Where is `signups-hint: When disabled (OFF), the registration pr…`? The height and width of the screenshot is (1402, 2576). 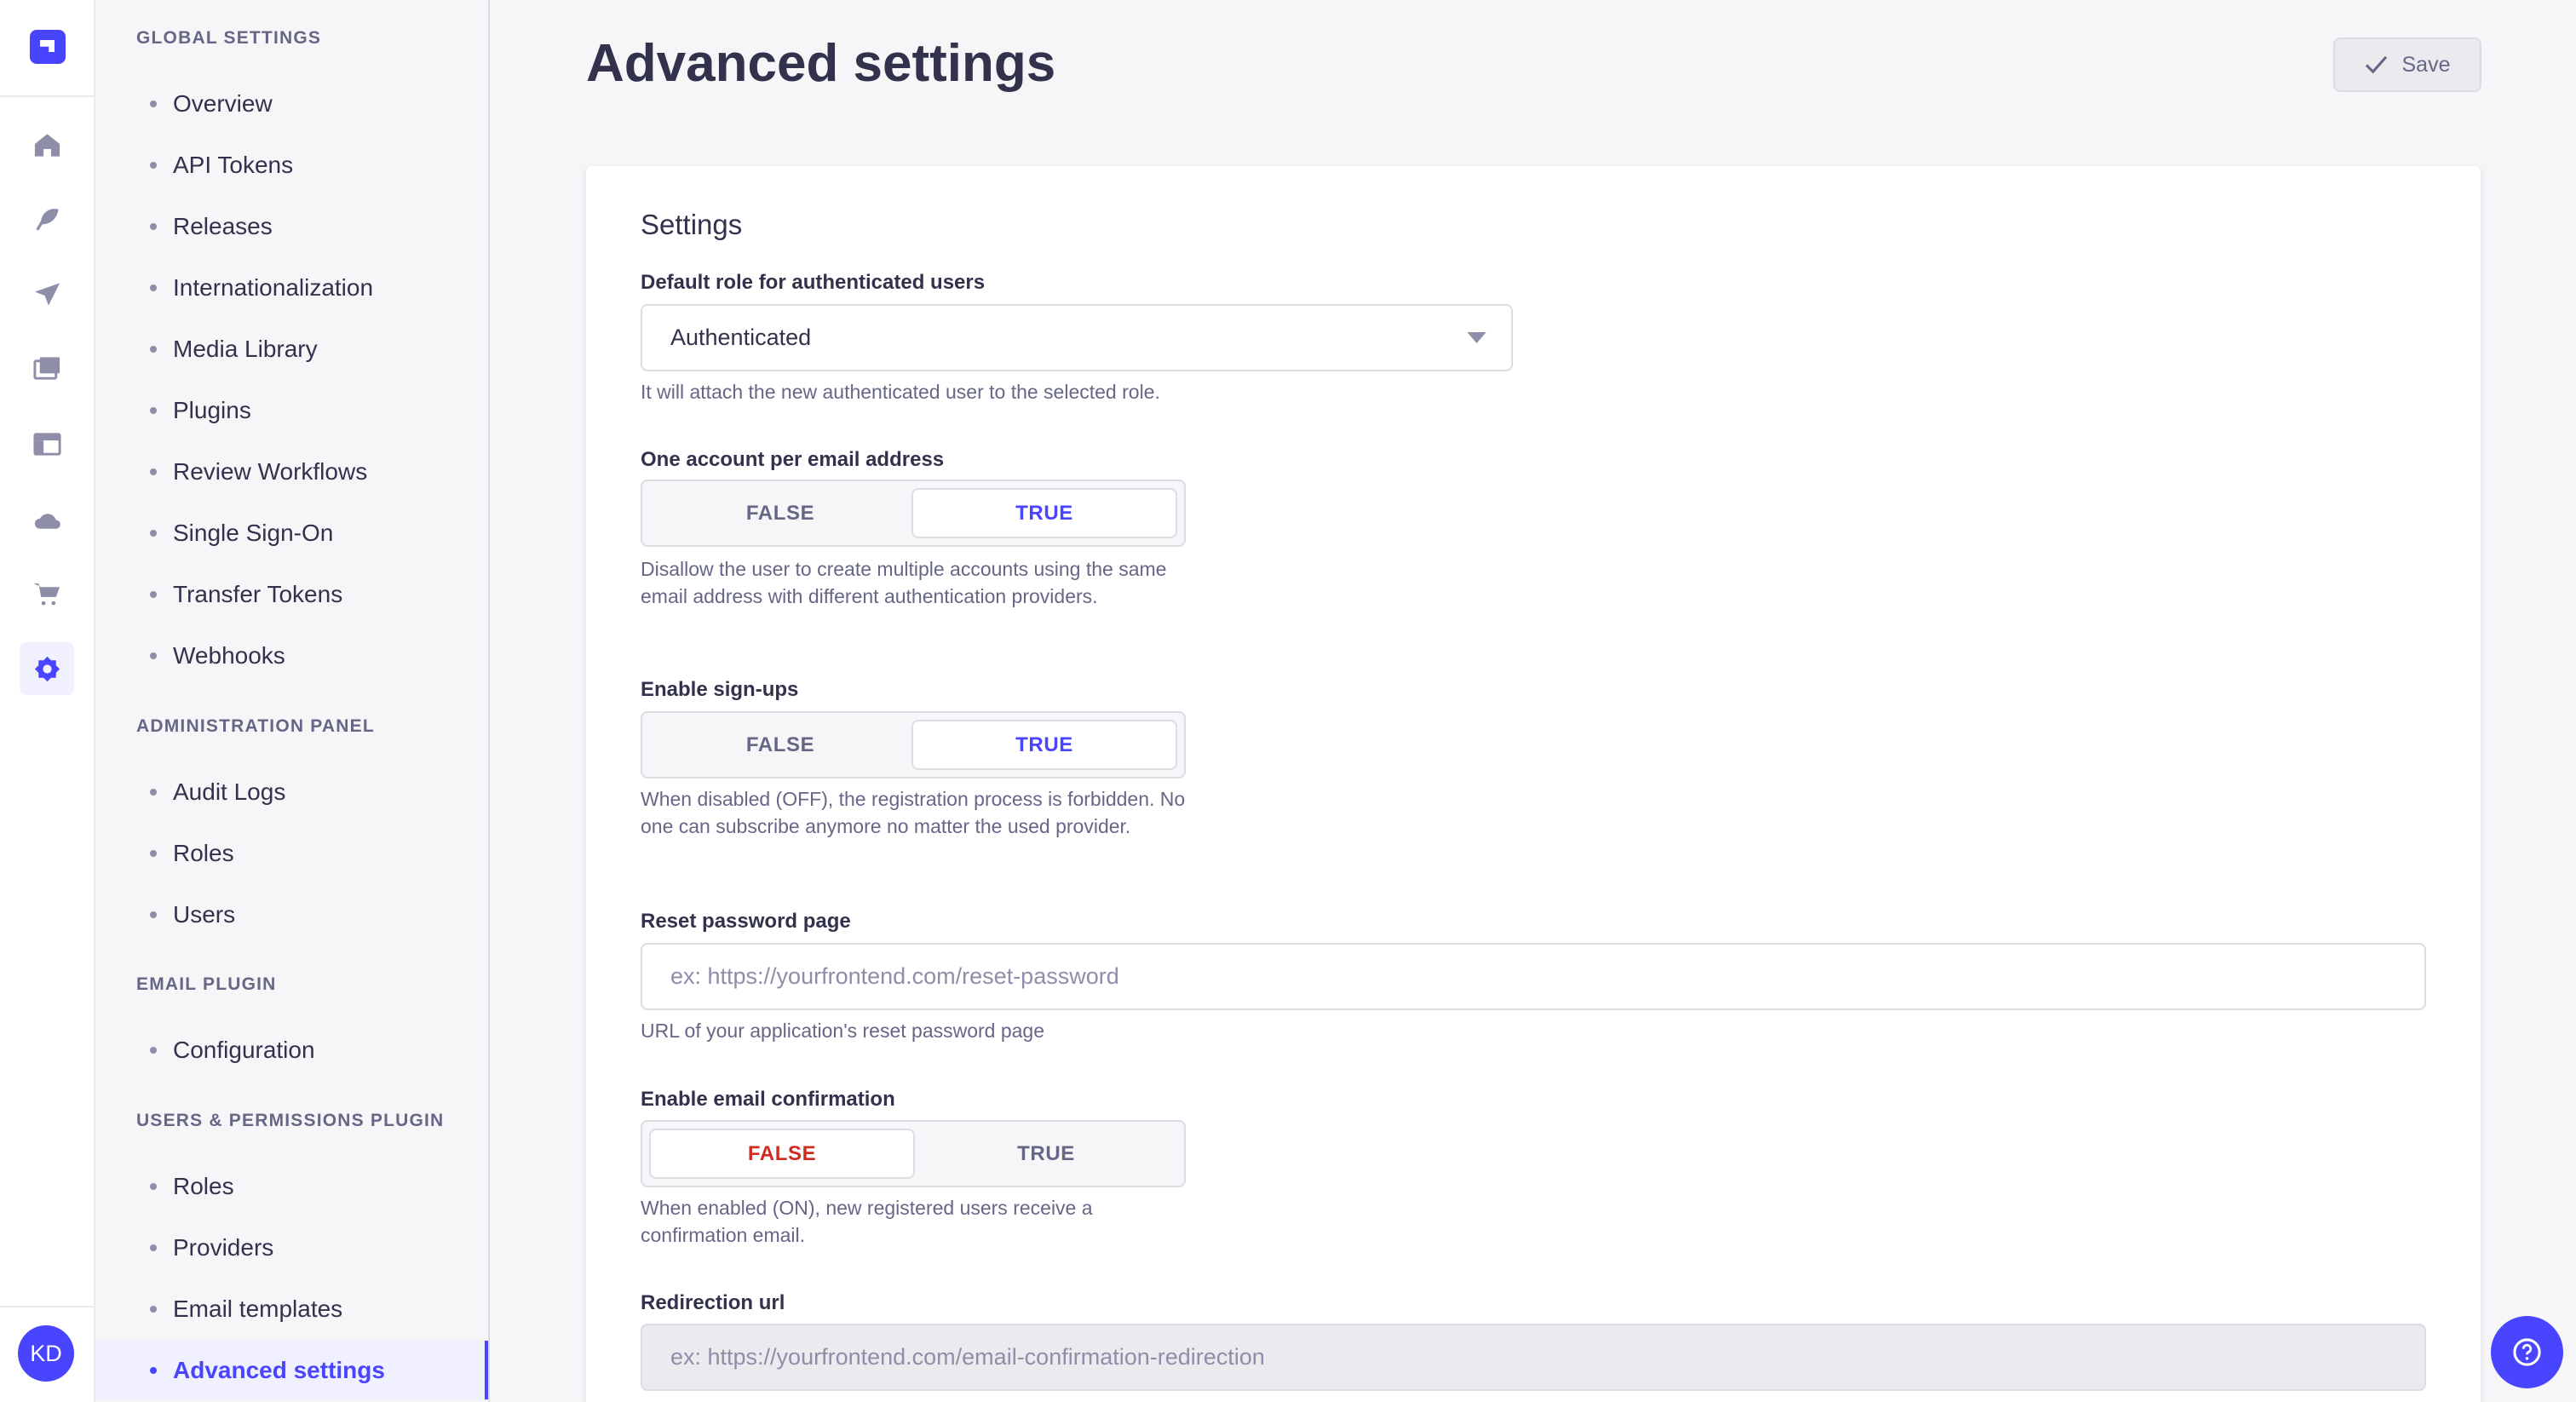
signups-hint: When disabled (OFF), the registration pr… is located at coordinates (914, 812).